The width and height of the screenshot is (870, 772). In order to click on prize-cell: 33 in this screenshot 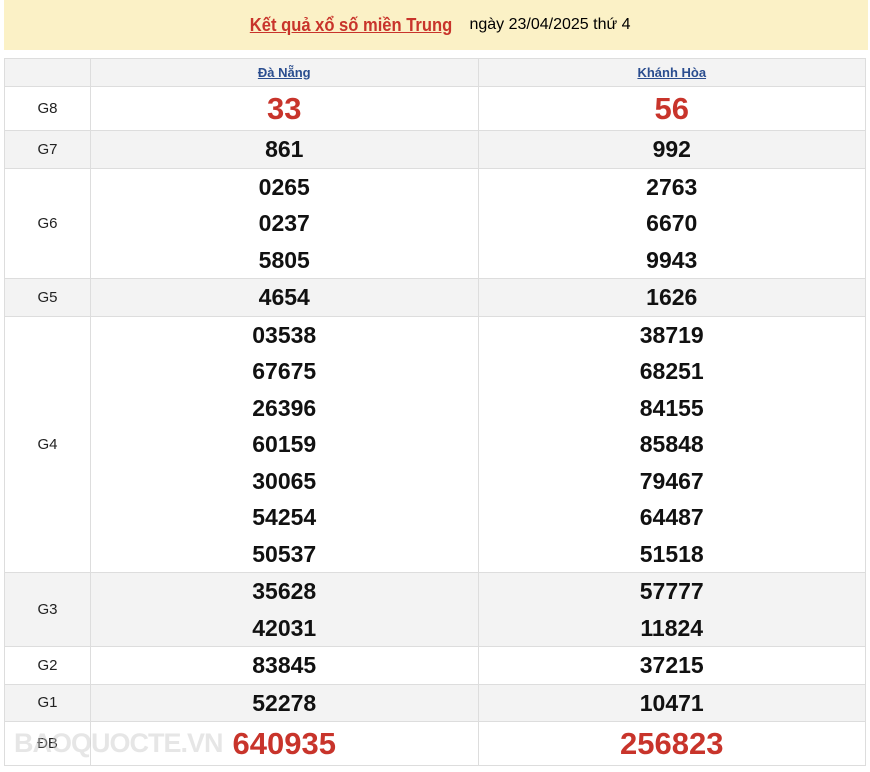, I will do `click(284, 108)`.